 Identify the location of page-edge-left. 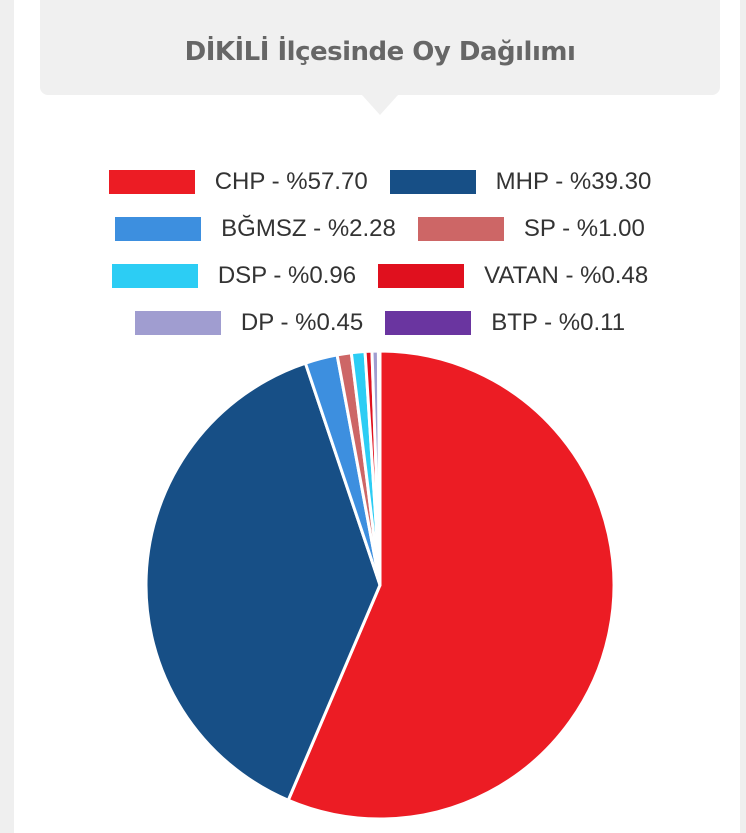
(7, 416).